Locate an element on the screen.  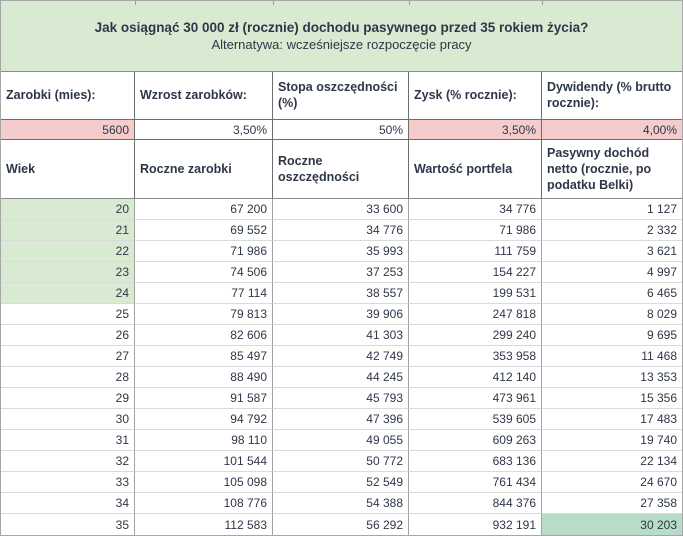
value-cell: 108 776 is located at coordinates (204, 503).